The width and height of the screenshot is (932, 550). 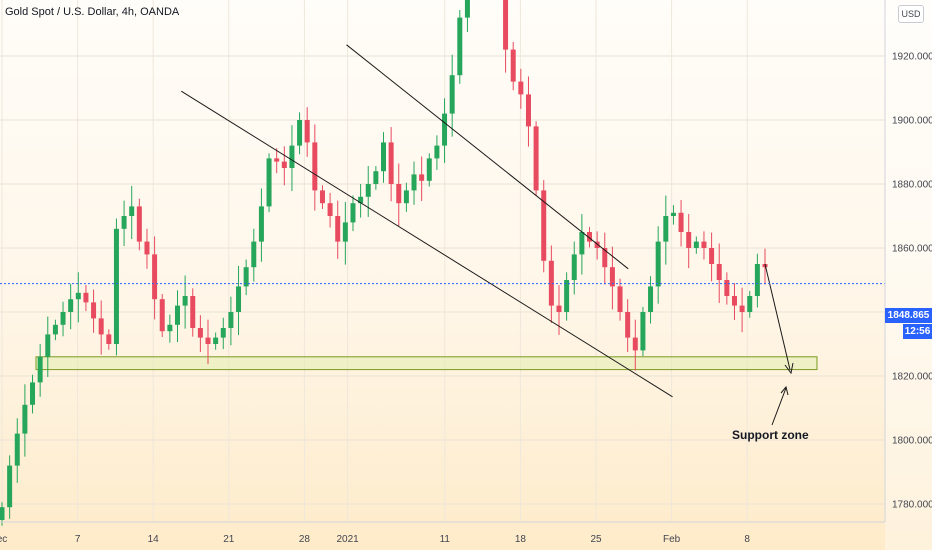 I want to click on time-tick-label: 25, so click(x=596, y=539).